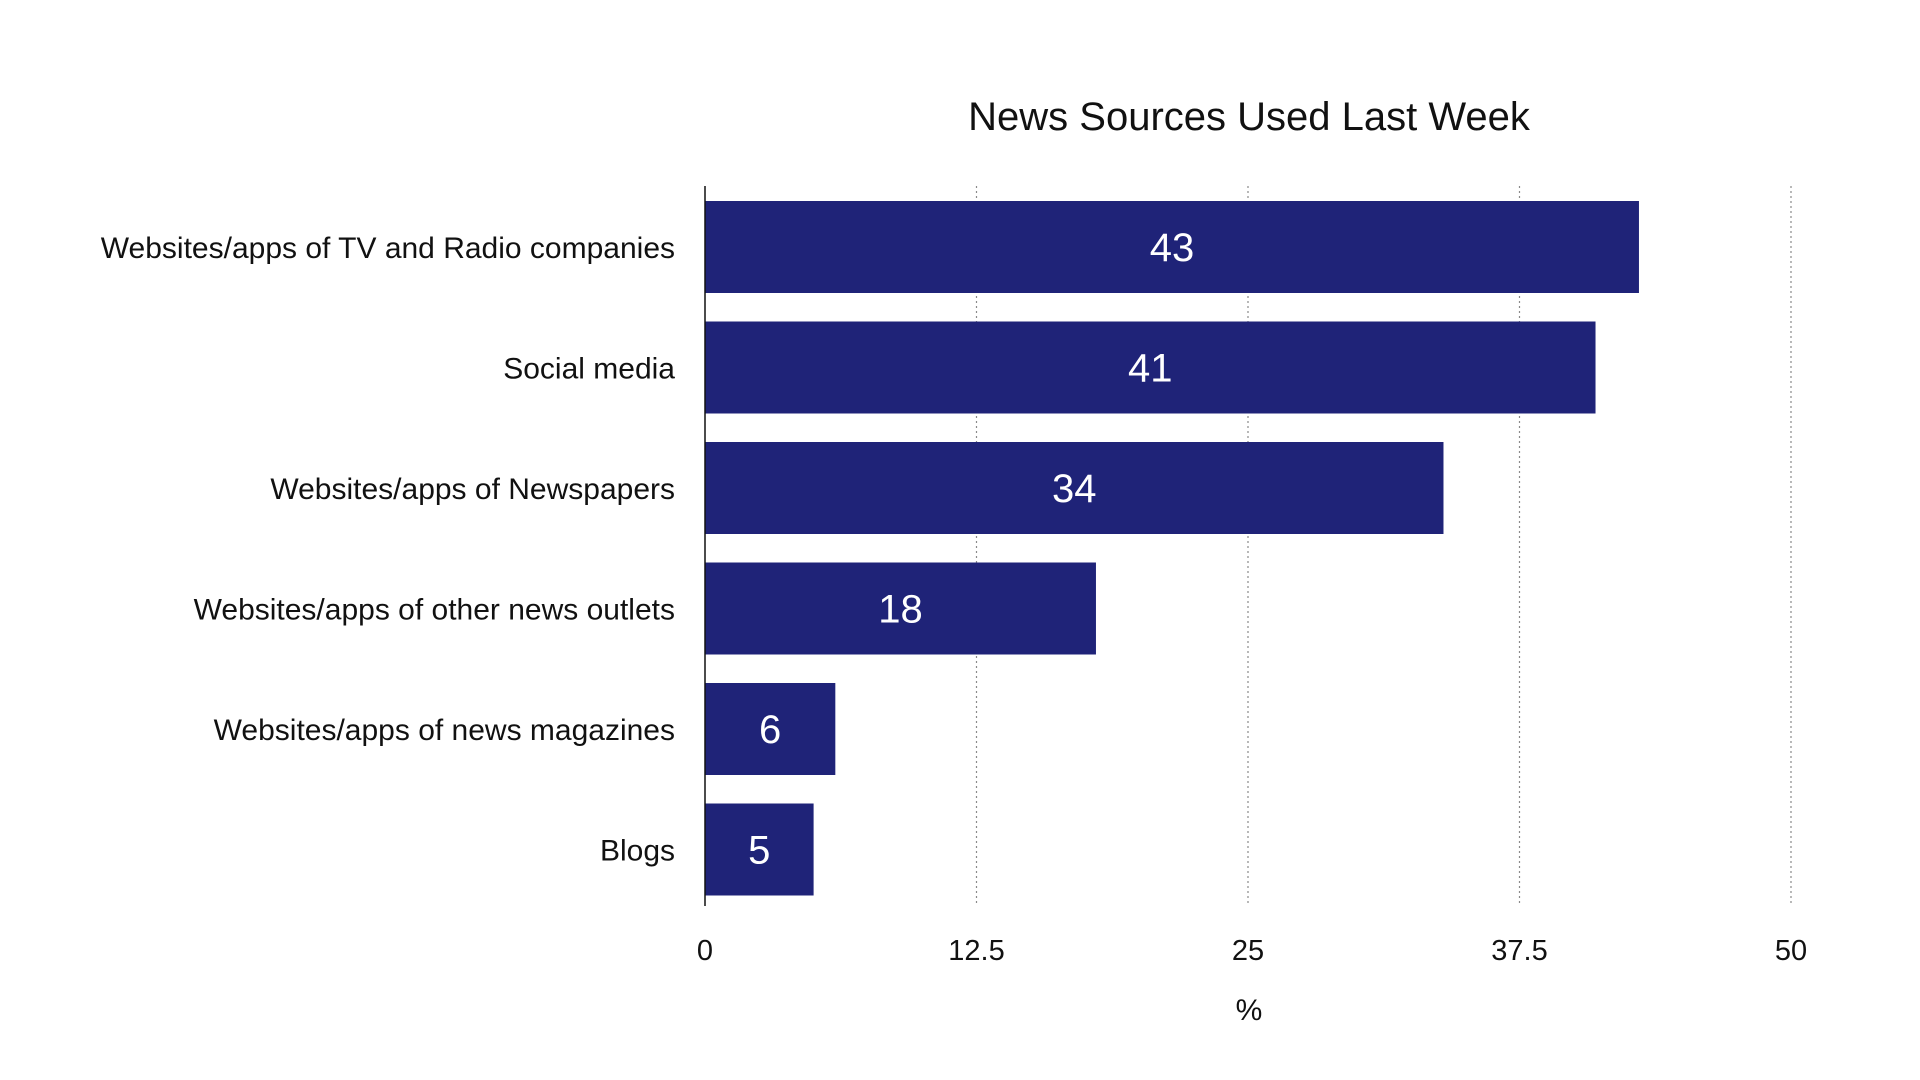 Image resolution: width=1920 pixels, height=1080 pixels. I want to click on bar-value-label-2: 34, so click(1074, 489).